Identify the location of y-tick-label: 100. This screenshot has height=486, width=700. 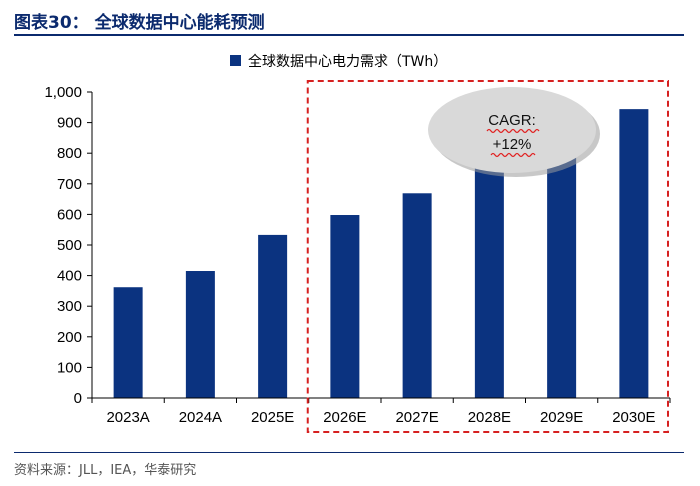
(69, 367).